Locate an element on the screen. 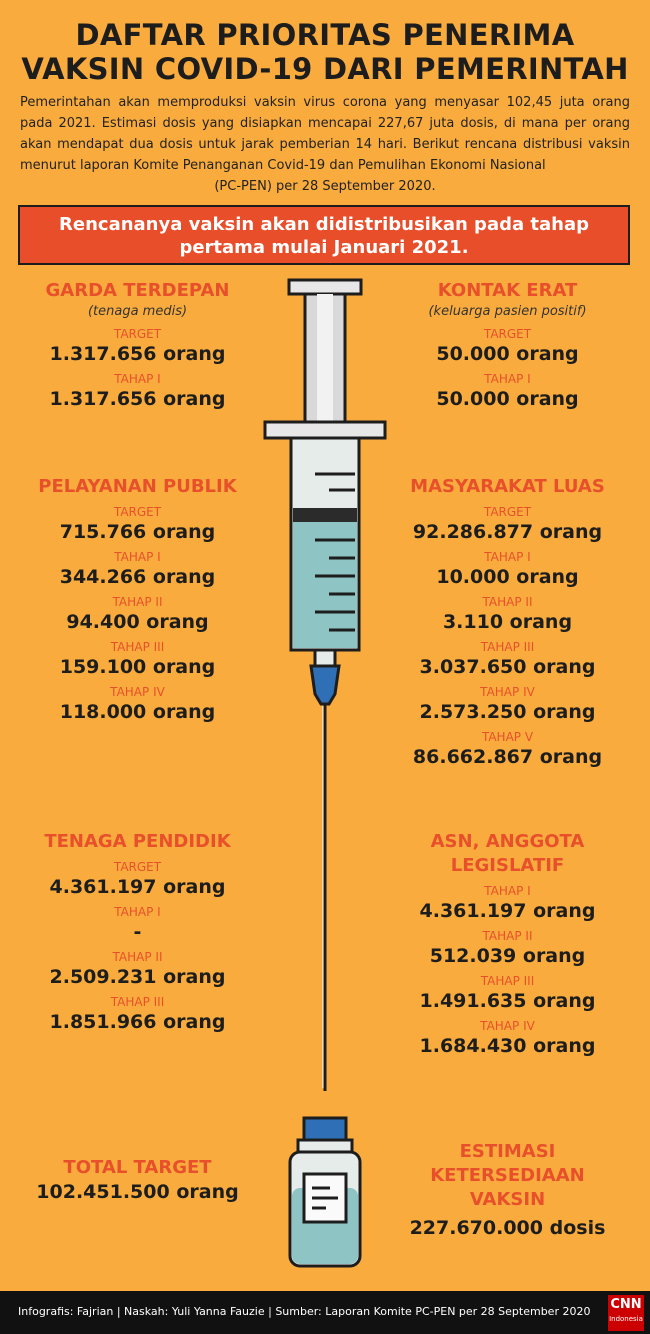 This screenshot has width=650, height=1334. intro-last-line: (PC-PEN) per 28 September 2020. is located at coordinates (325, 186).